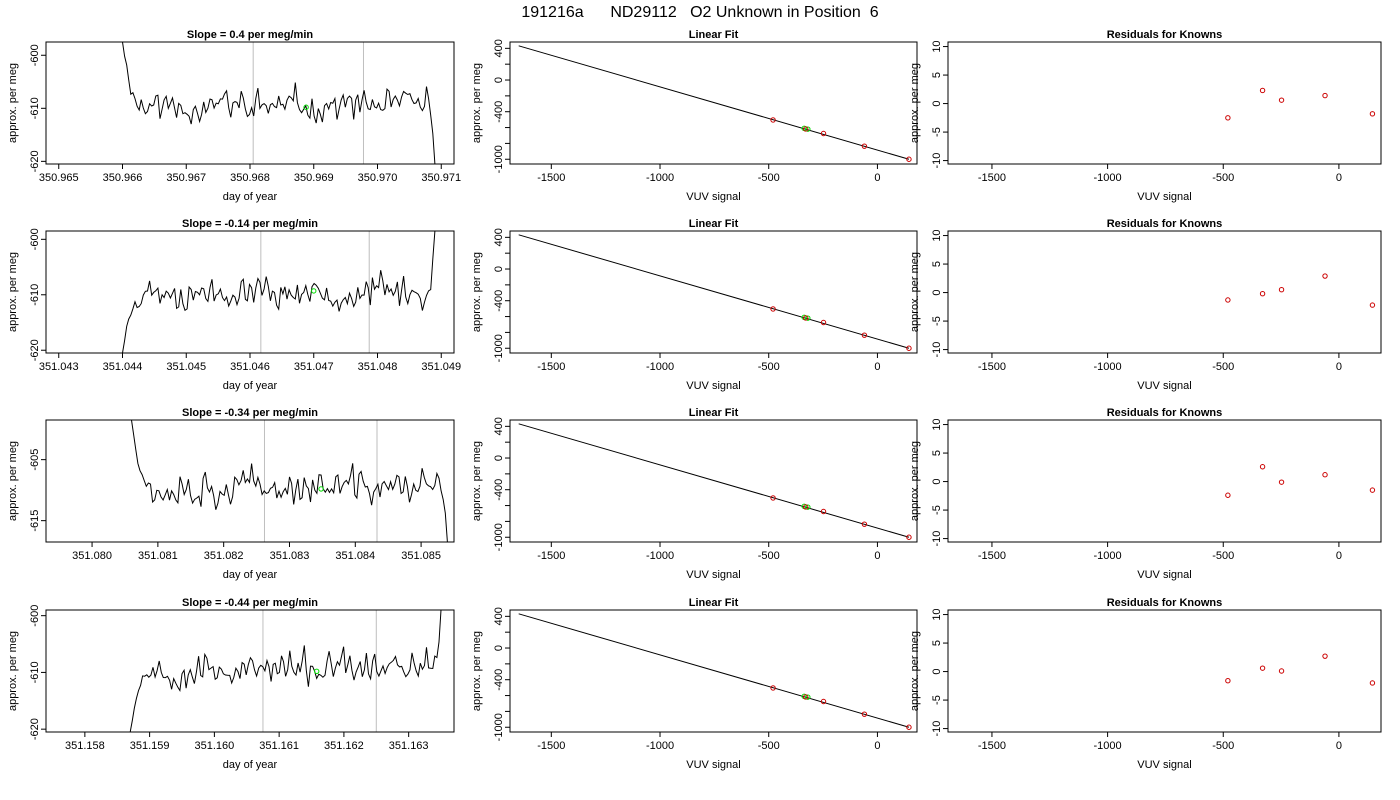 This screenshot has height=800, width=1400. I want to click on x-axis-label: day of year, so click(250, 386).